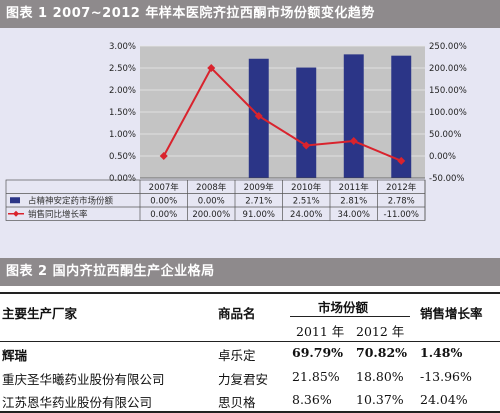 This screenshot has width=500, height=413. What do you see at coordinates (442, 157) in the screenshot?
I see `right-tick-label: 0.00%` at bounding box center [442, 157].